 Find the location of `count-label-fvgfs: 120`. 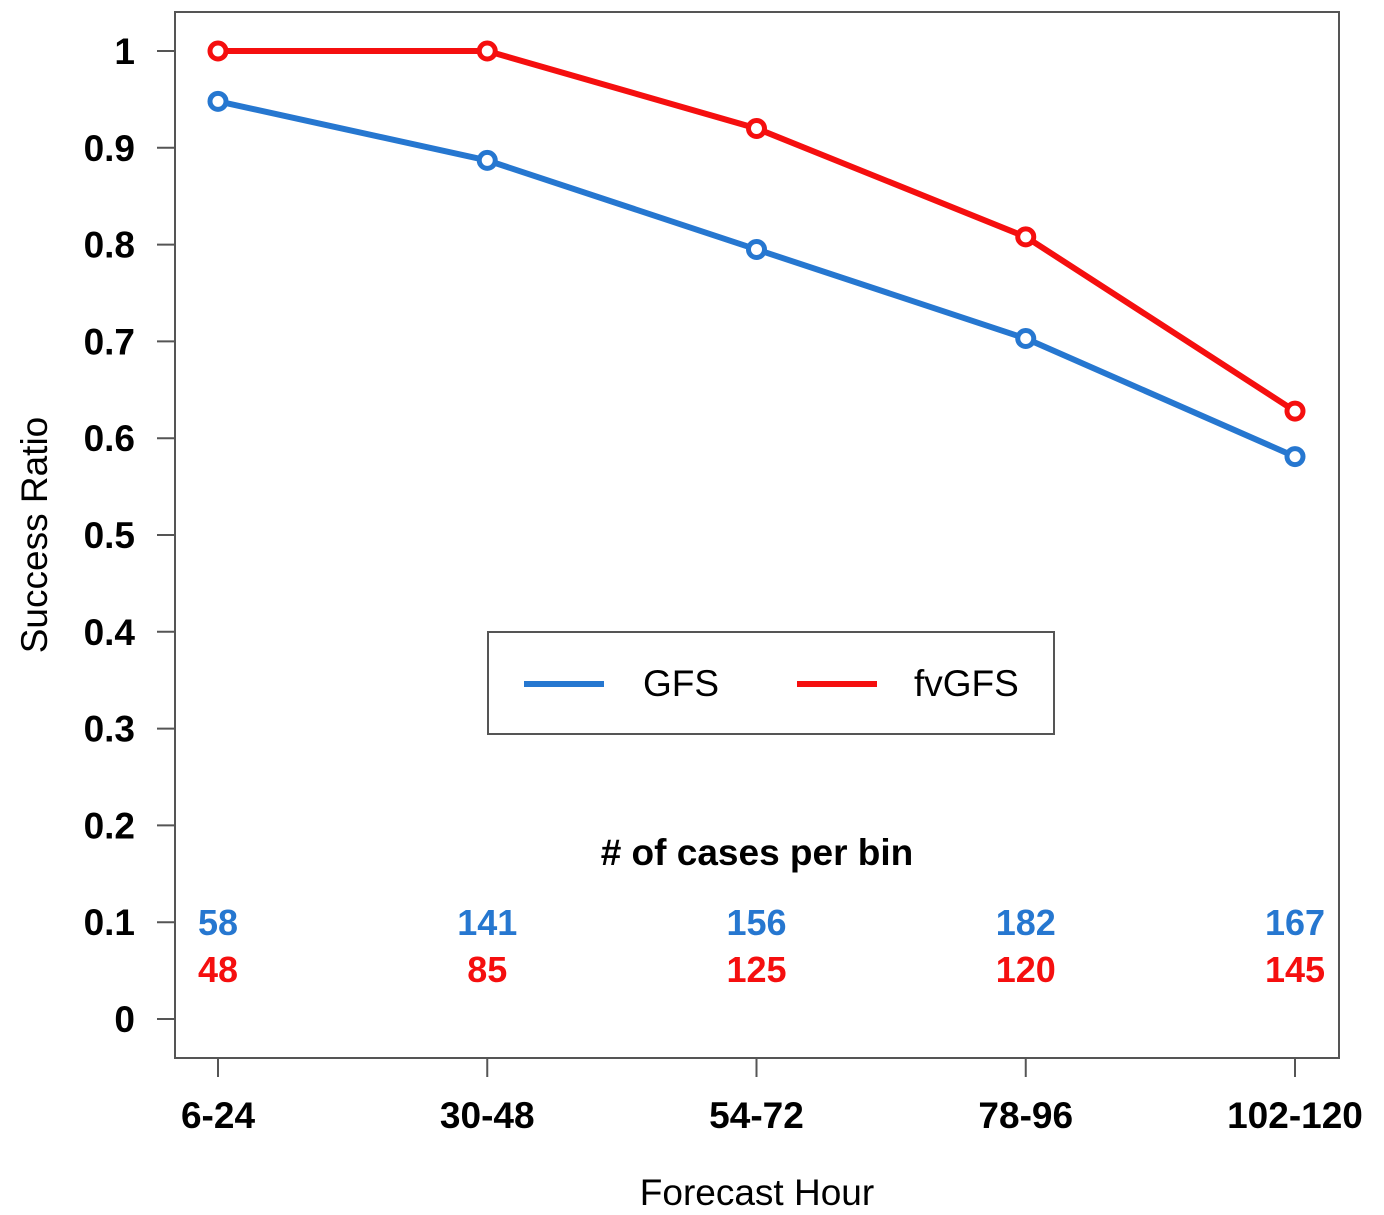

count-label-fvgfs: 120 is located at coordinates (1026, 969).